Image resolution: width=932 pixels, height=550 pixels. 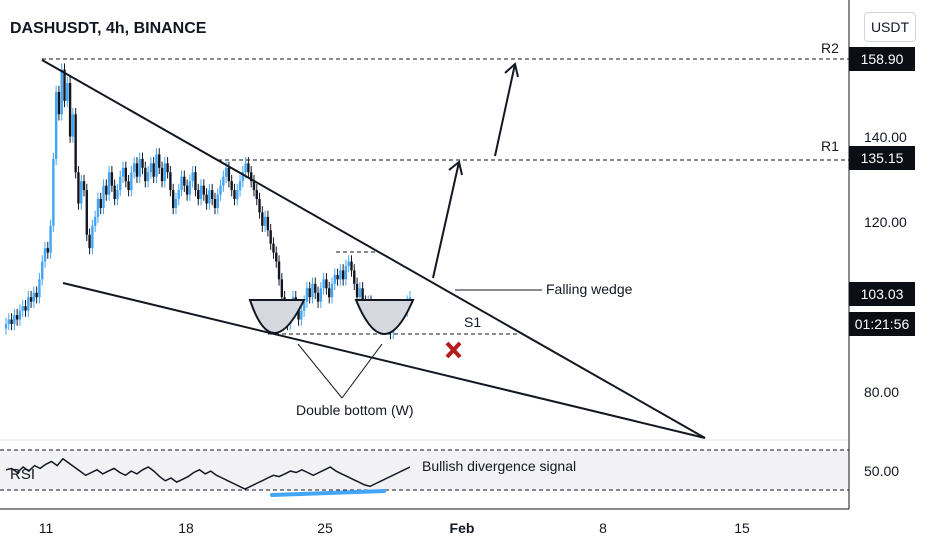 I want to click on x-tick-label: 25, so click(x=325, y=528).